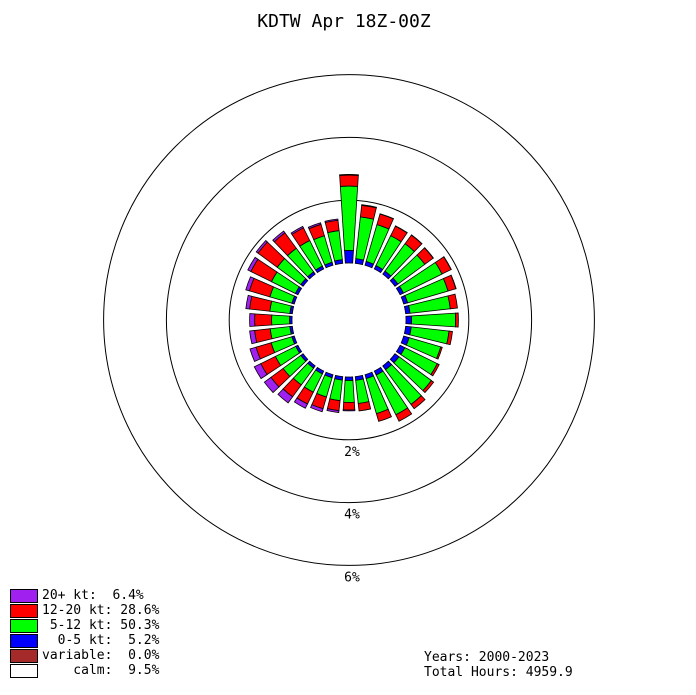  I want to click on bar-130deg-12-20-kt, so click(428, 386).